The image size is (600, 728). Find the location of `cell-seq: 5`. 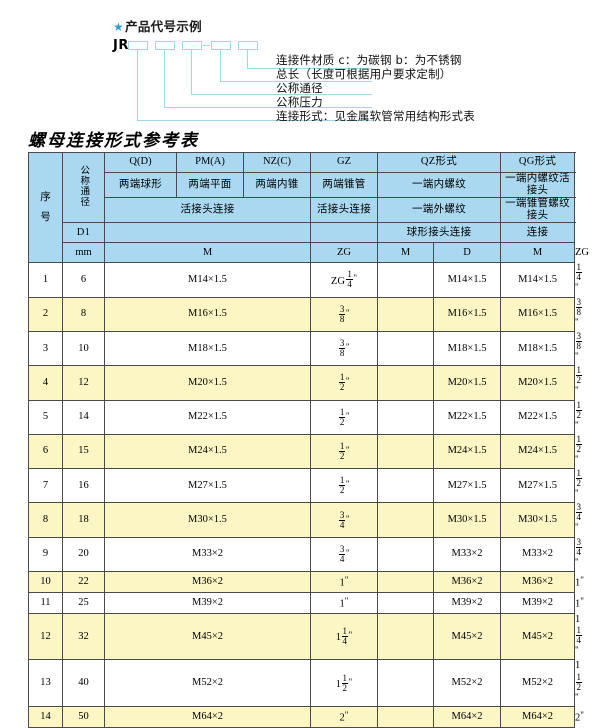

cell-seq: 5 is located at coordinates (45, 417).